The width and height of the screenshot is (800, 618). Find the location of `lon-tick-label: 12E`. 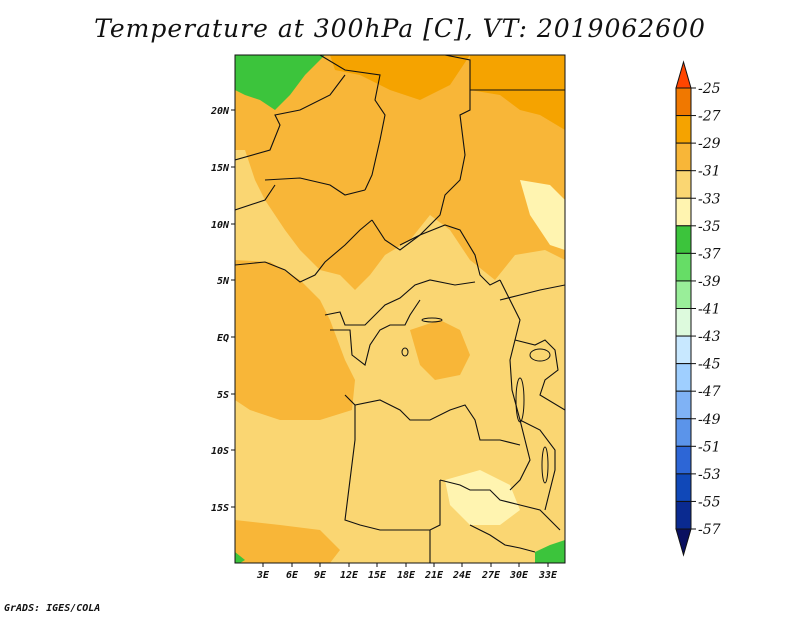

lon-tick-label: 12E is located at coordinates (349, 575).